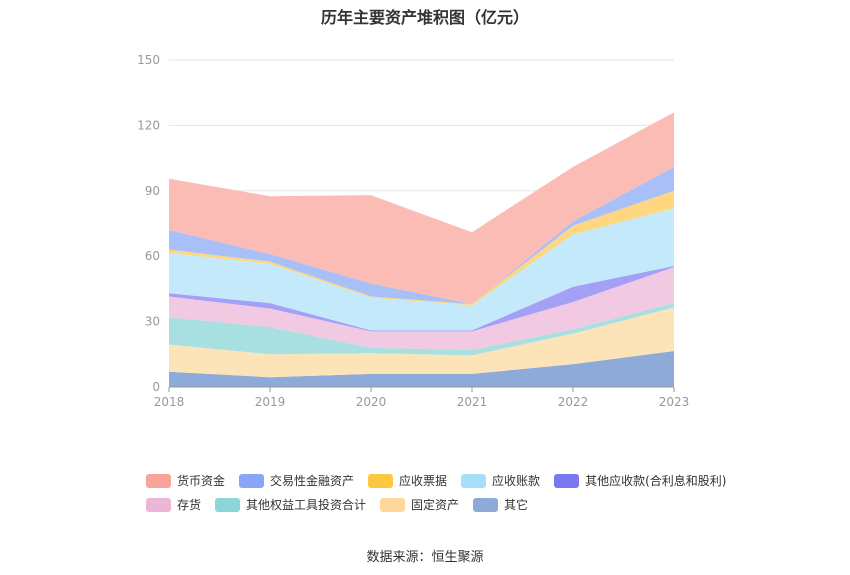  Describe the element at coordinates (424, 17) in the screenshot. I see `chart-title: 历年主要资产堆积图（亿元）` at that location.